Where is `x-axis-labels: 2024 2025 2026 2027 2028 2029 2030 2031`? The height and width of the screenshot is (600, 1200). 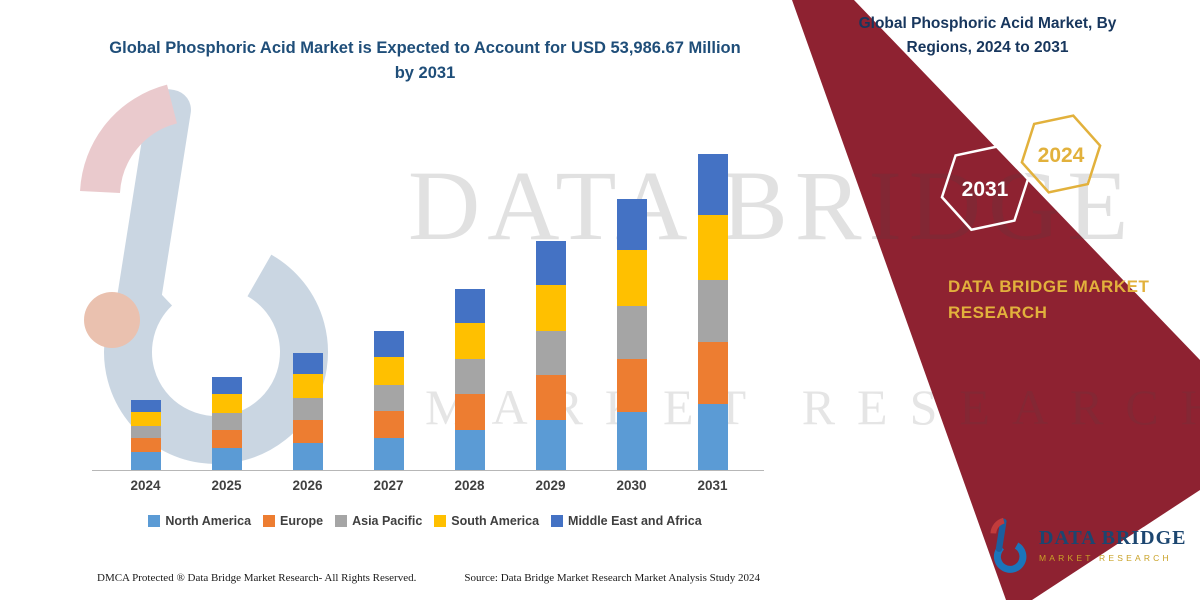 x-axis-labels: 2024 2025 2026 2027 2028 2029 2030 2031 is located at coordinates (429, 485).